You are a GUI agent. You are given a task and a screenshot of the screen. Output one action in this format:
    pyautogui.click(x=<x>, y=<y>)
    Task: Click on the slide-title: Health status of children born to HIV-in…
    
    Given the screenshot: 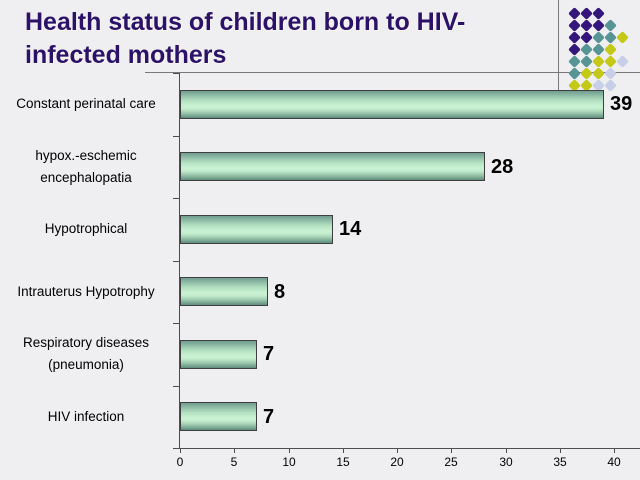 What is the action you would take?
    pyautogui.click(x=245, y=38)
    